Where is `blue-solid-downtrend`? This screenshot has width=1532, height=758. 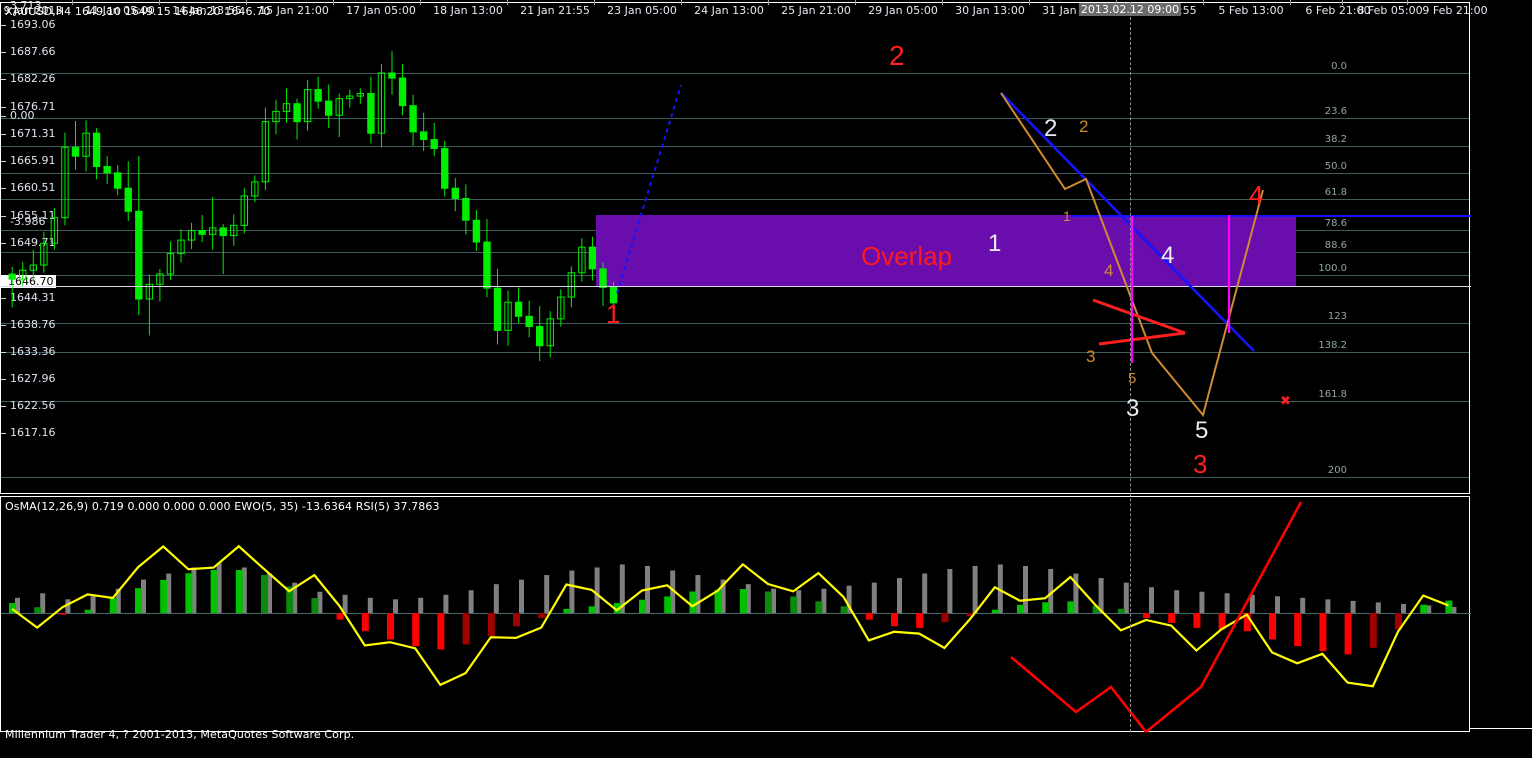 blue-solid-downtrend is located at coordinates (1127, 222).